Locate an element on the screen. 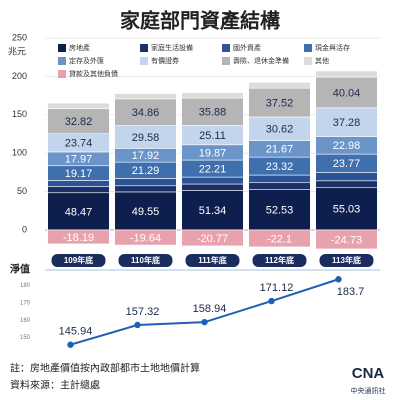 The height and width of the screenshot is (400, 400). y-tick-label: 250 is located at coordinates (19, 37).